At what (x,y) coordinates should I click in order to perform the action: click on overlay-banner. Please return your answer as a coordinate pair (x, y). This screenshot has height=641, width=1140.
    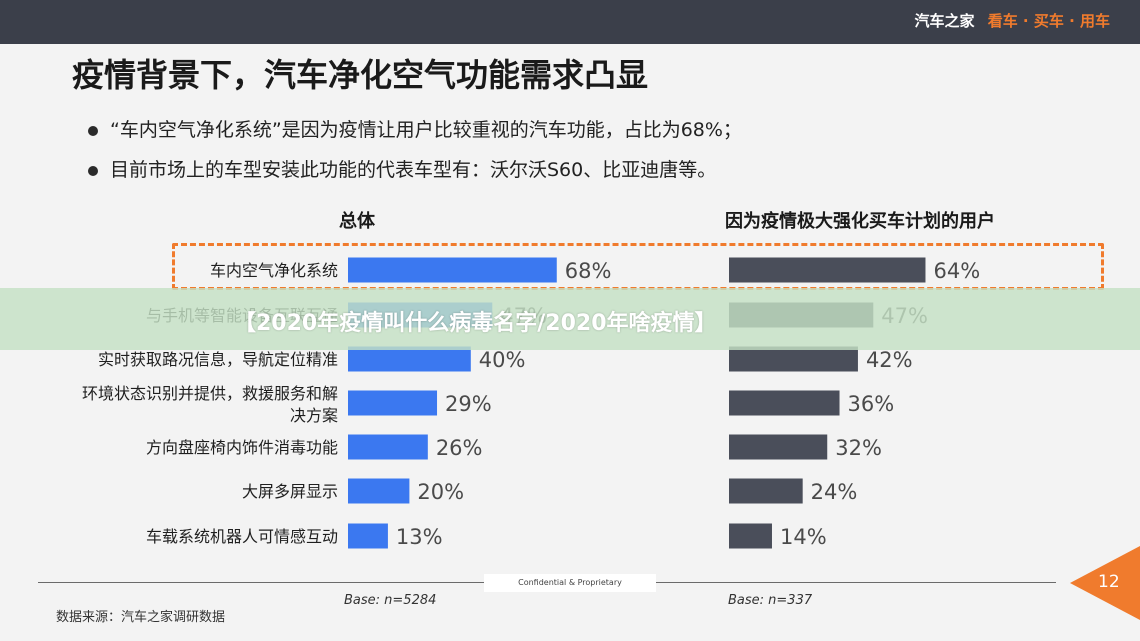
    Looking at the image, I should click on (570, 319).